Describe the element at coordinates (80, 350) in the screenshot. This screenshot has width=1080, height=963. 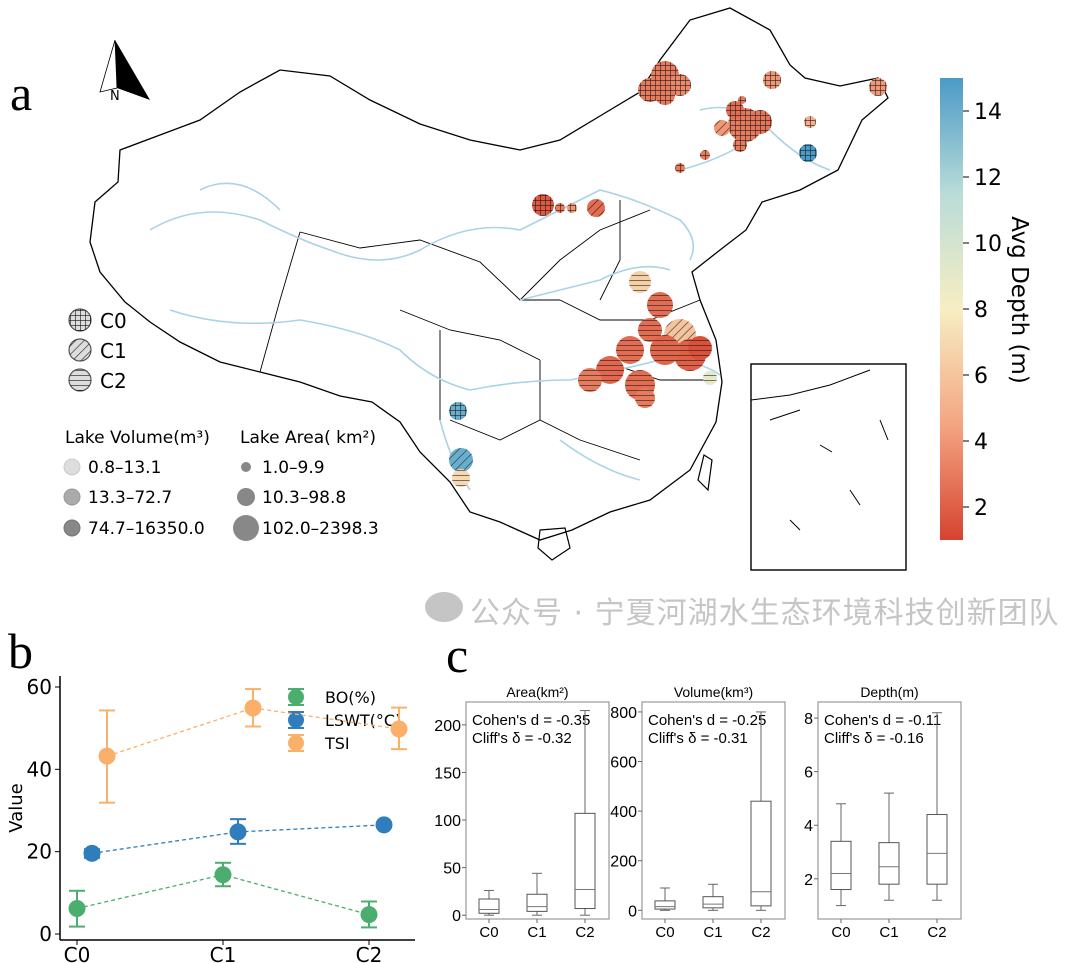
I see `diagonal-pattern-icon` at that location.